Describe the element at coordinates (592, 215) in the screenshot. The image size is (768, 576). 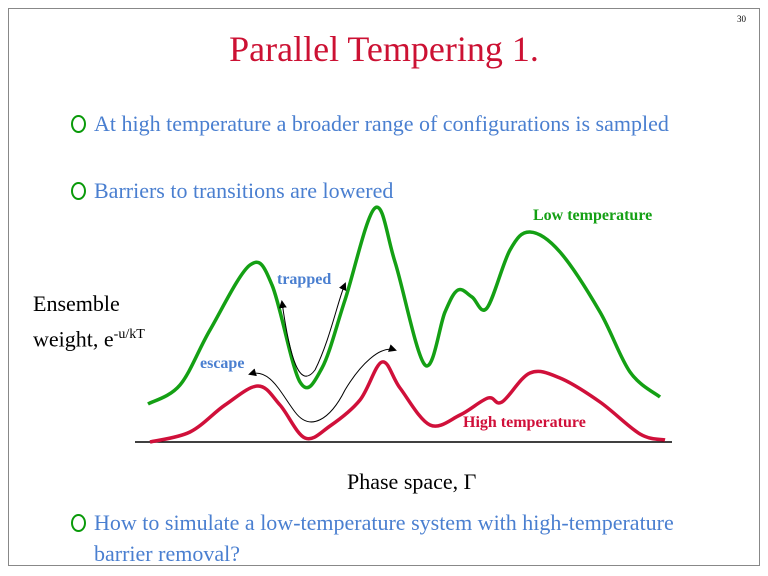
I see `low-temperature-label: Low temperature` at that location.